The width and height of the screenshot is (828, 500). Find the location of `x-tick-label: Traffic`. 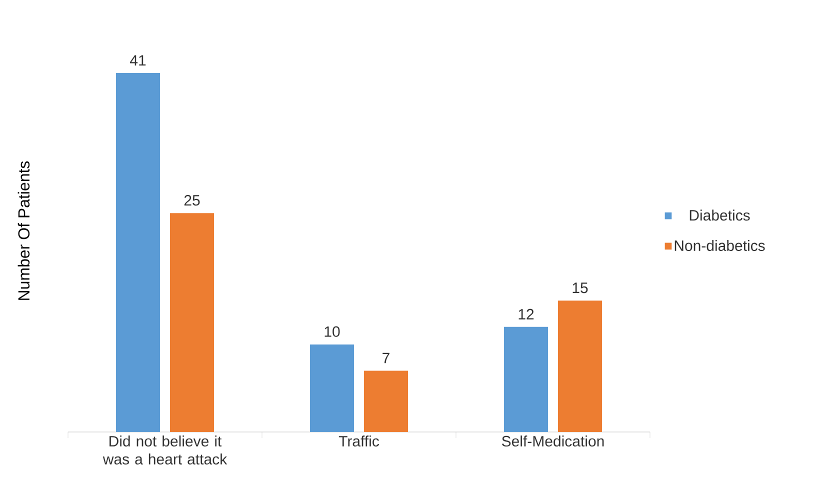

x-tick-label: Traffic is located at coordinates (359, 441).